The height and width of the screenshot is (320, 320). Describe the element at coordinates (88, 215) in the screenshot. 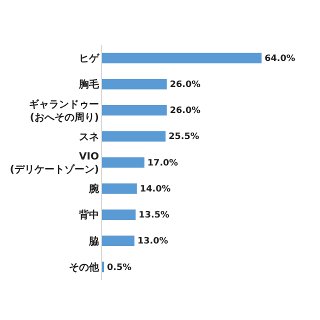

I see `y-tick-label: 背中` at that location.